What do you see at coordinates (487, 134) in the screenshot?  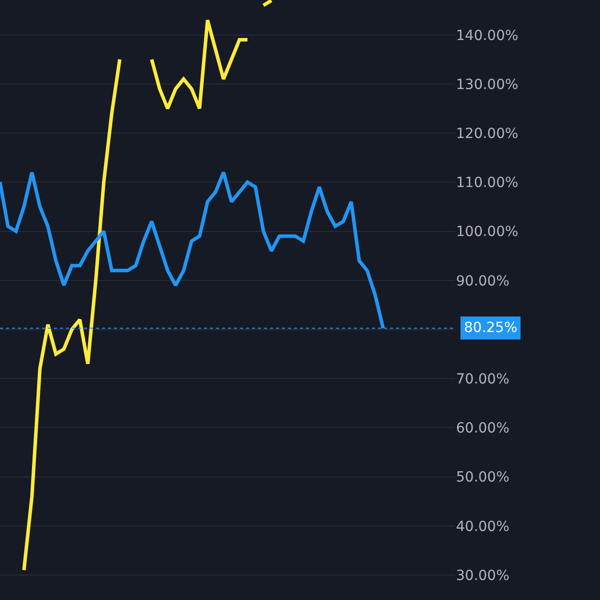 I see `y-tick-label: 120.00%` at bounding box center [487, 134].